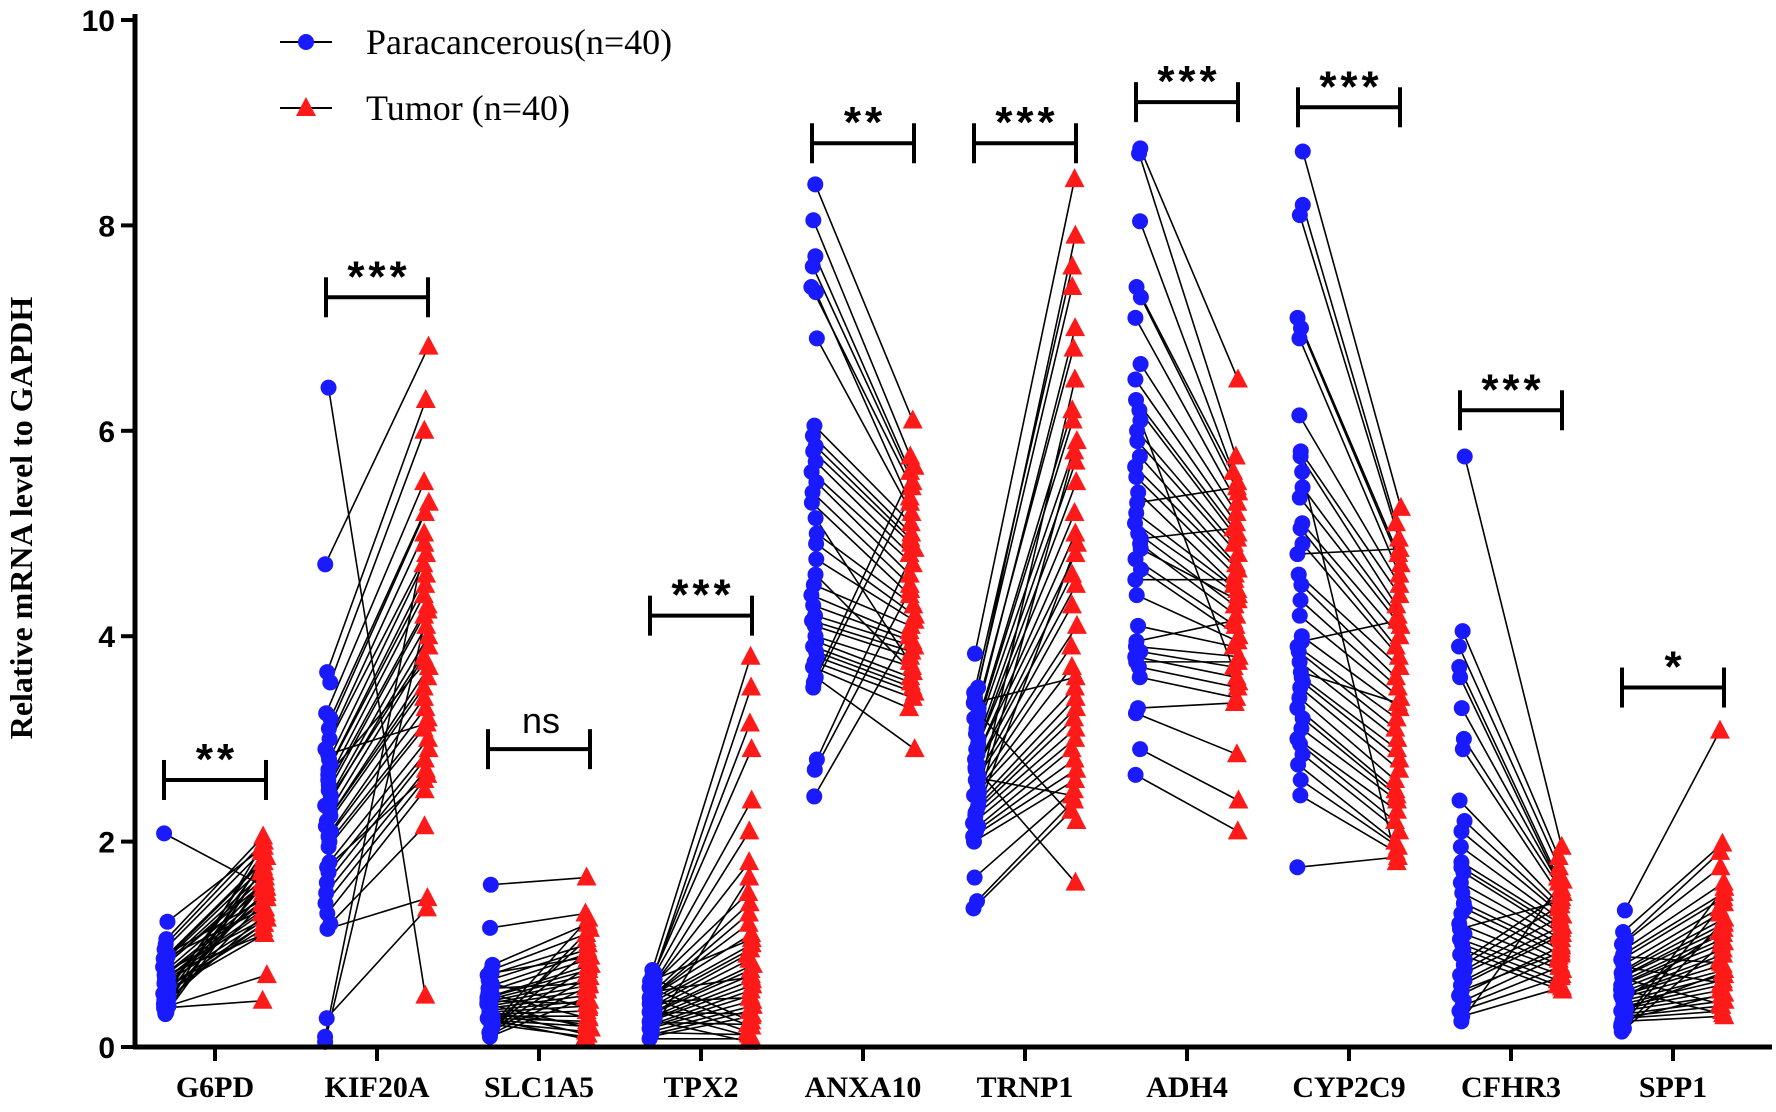  Describe the element at coordinates (468, 108) in the screenshot. I see `legend-label-tumor: Tumor (n=40)` at that location.